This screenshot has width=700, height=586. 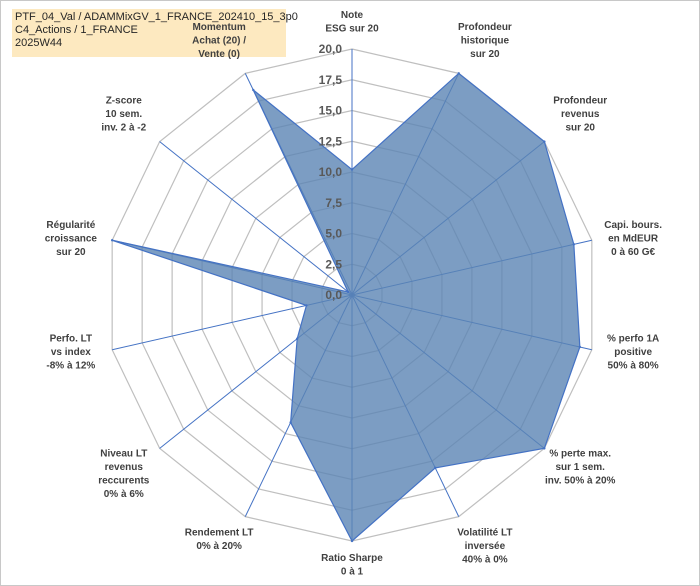 I want to click on tick-label-4: 10,0, so click(x=331, y=172).